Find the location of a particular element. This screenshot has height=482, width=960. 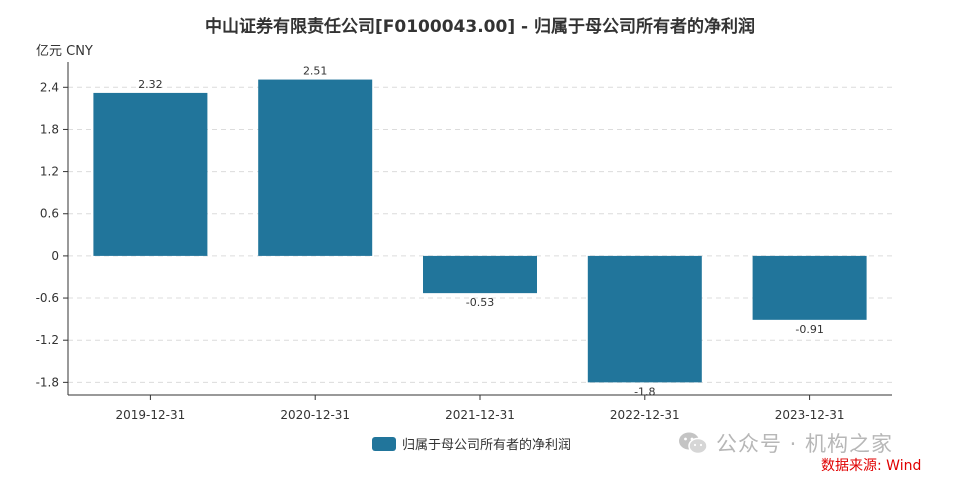

y-axis-unit: 亿元 CNY is located at coordinates (64, 51).